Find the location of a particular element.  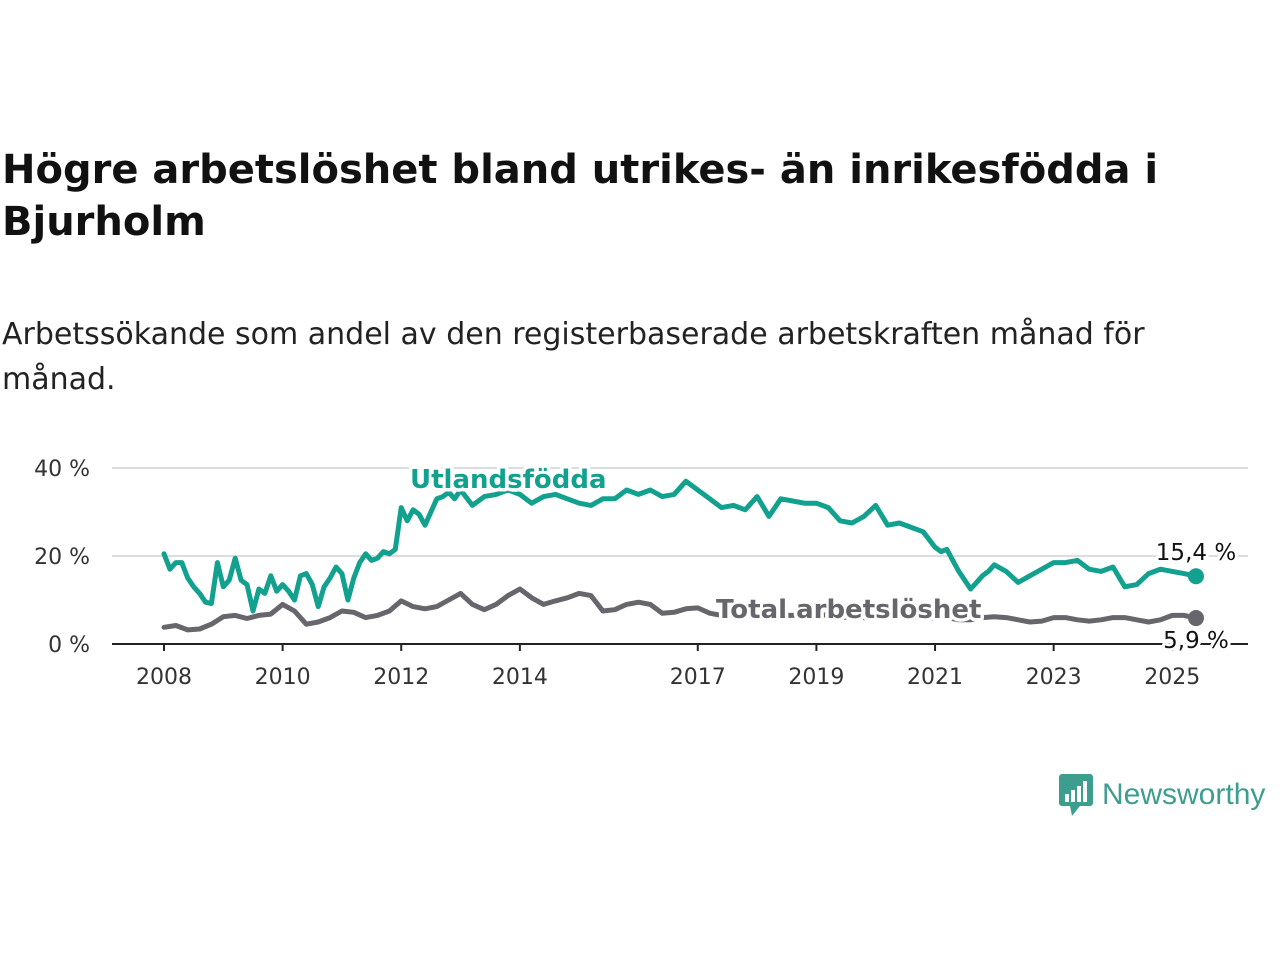

x-tick-label: 2010 is located at coordinates (283, 677).